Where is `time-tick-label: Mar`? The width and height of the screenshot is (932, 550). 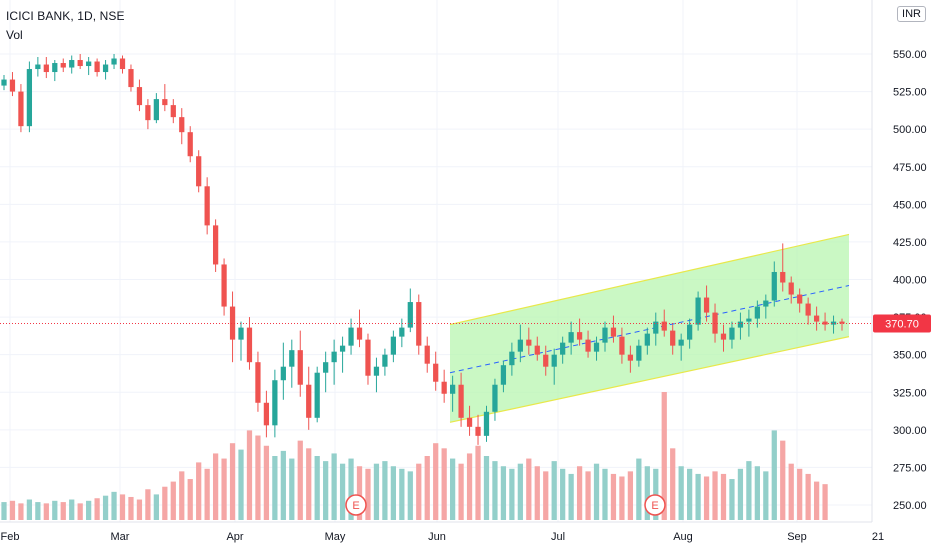
time-tick-label: Mar is located at coordinates (120, 537).